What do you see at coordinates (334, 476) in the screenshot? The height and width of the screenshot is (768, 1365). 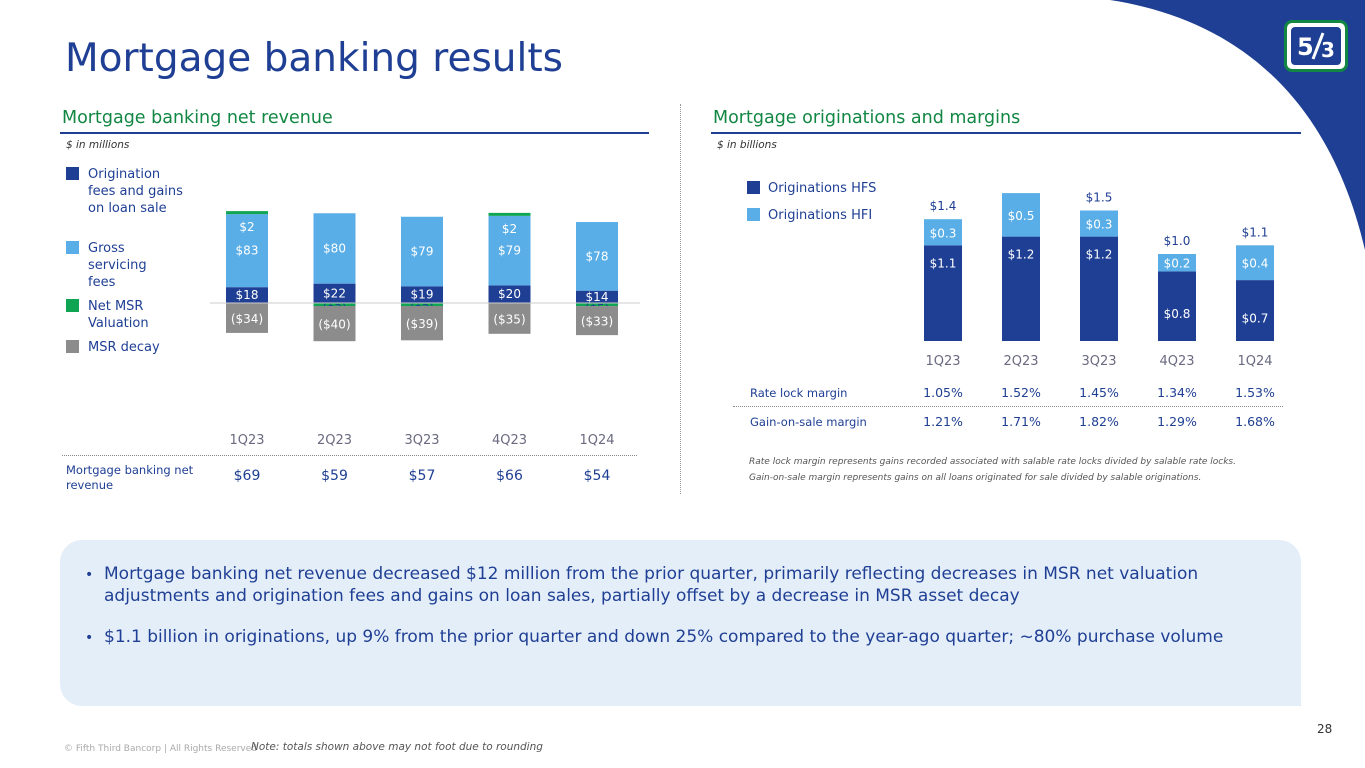 I see `net-revenue-value: $59` at bounding box center [334, 476].